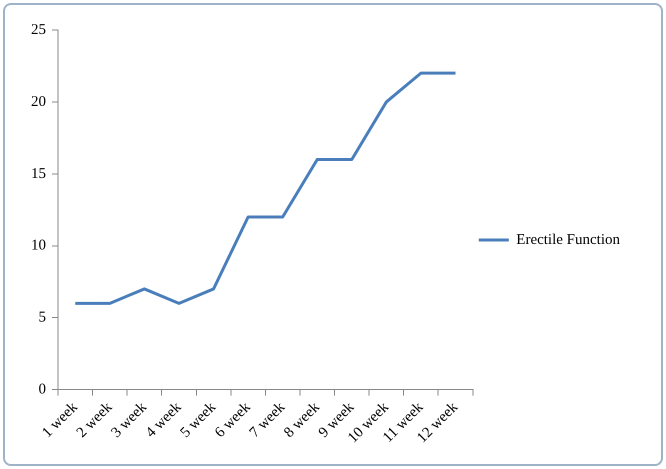  I want to click on legend-label: Erectile Function, so click(568, 240).